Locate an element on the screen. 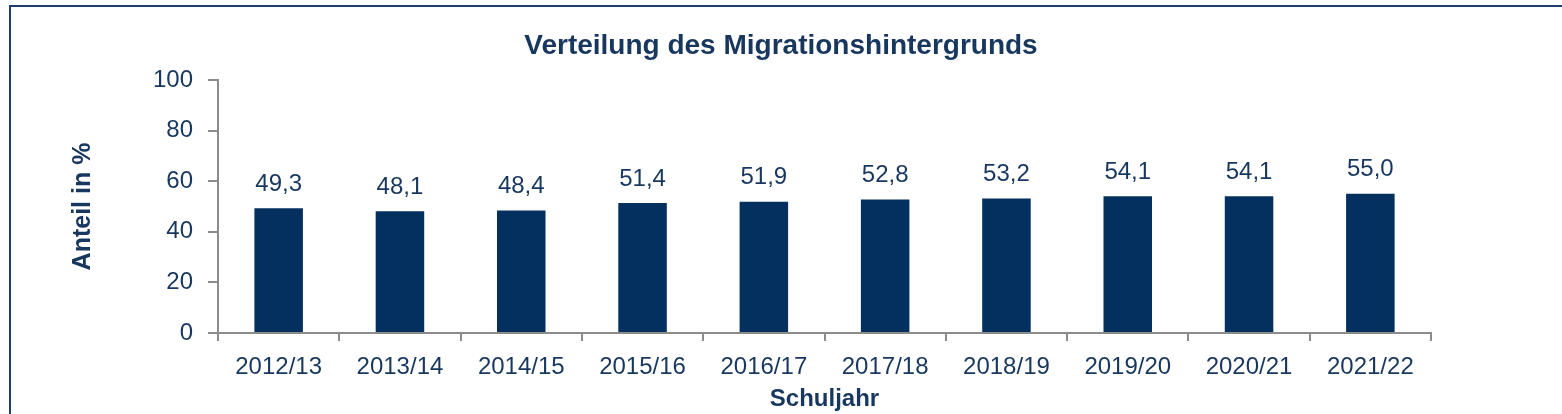 This screenshot has height=414, width=1562. data-label: 53,2 is located at coordinates (1006, 173).